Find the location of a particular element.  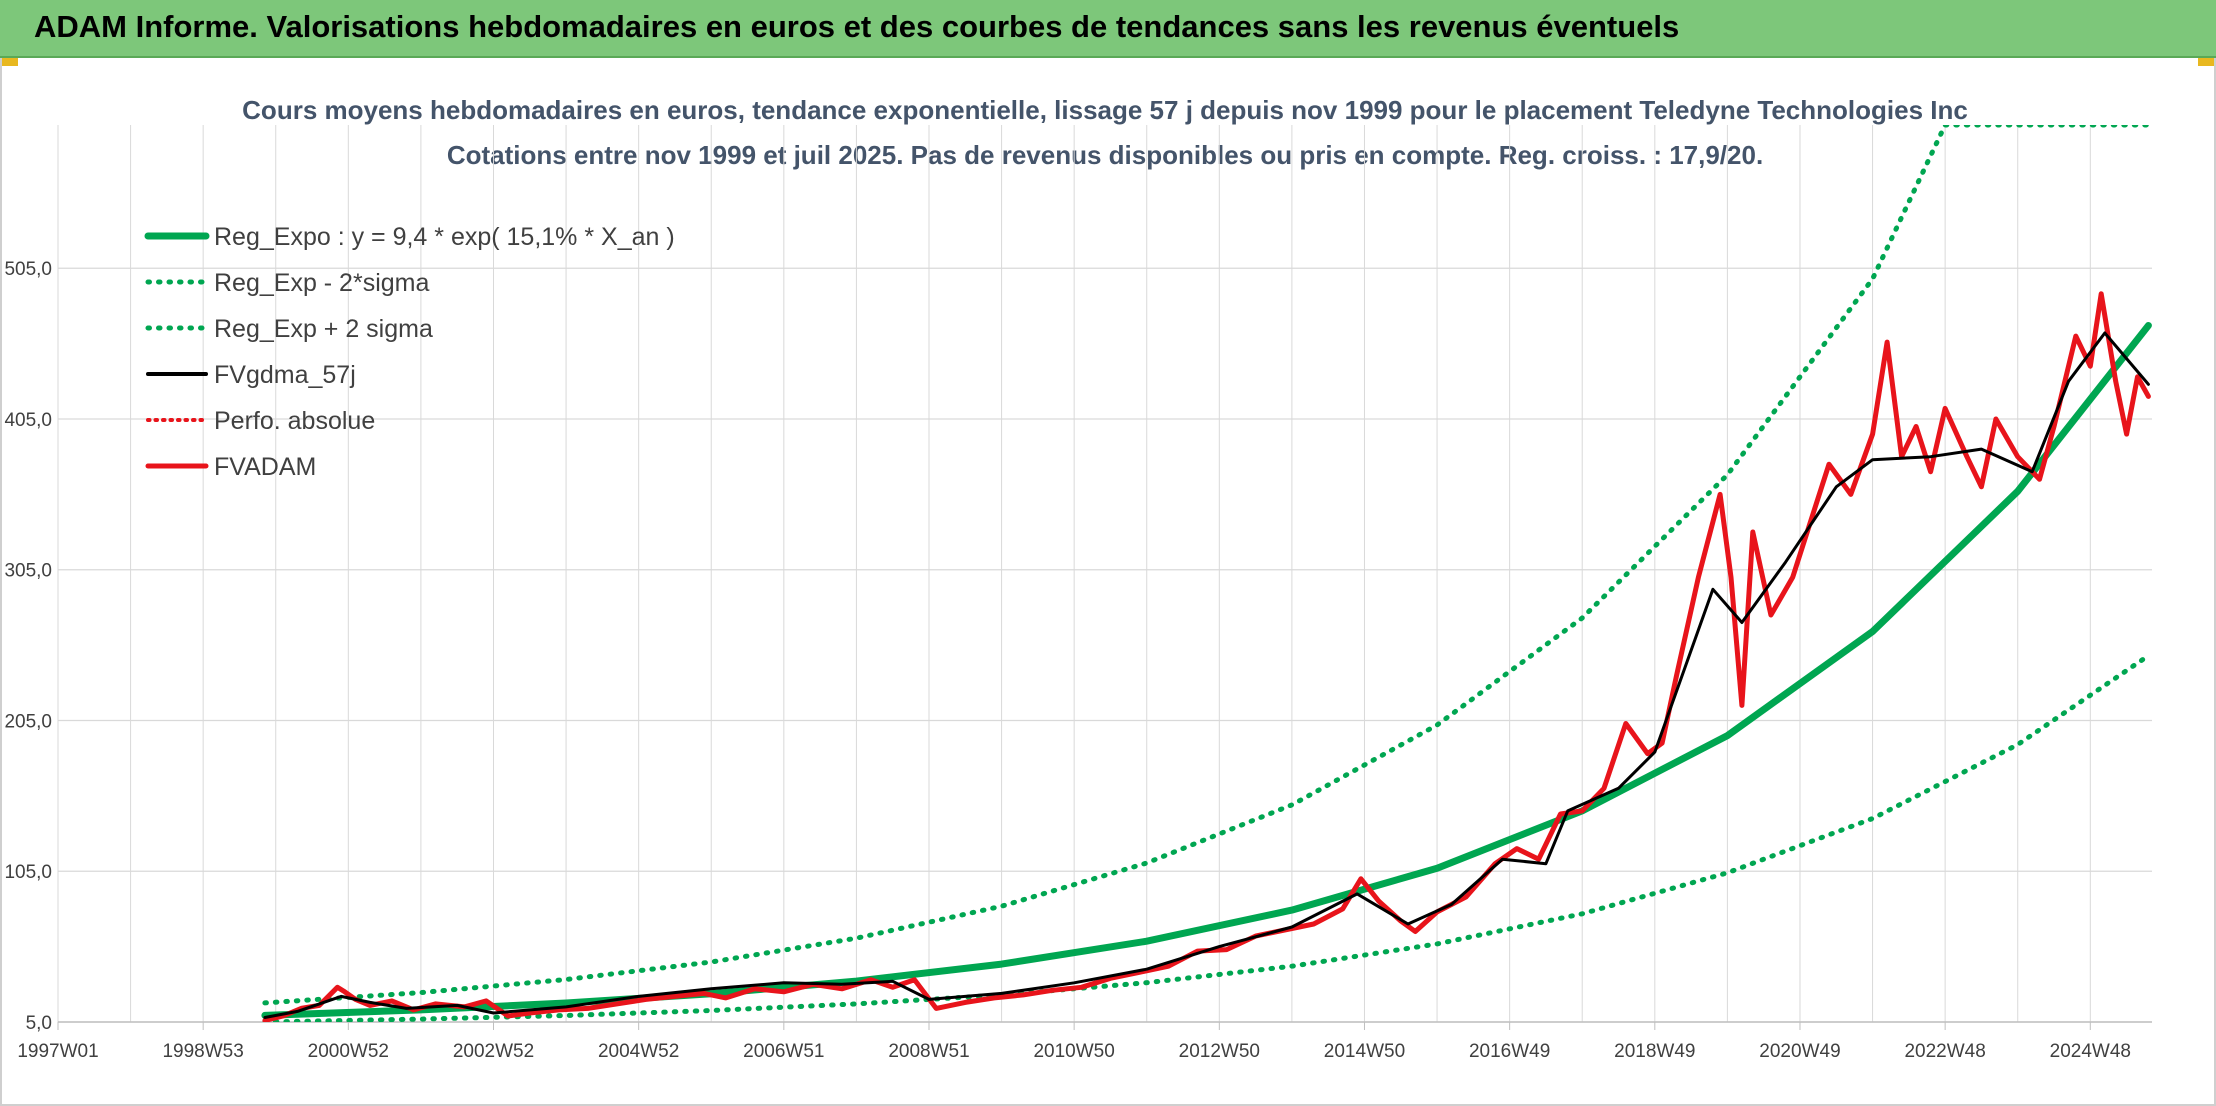

y-tick-label: 505,0 is located at coordinates (28, 269).